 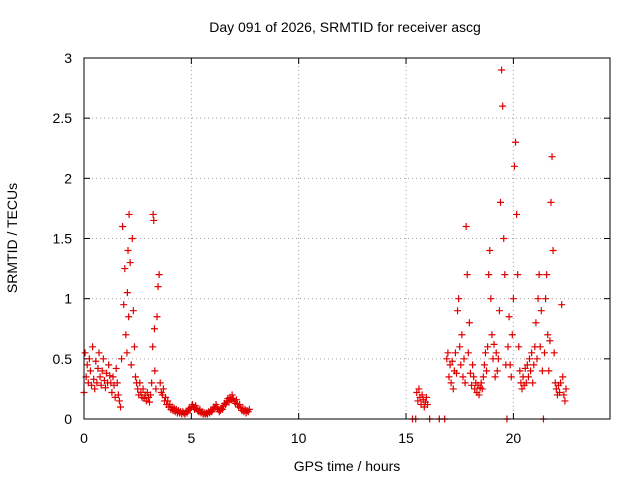 What do you see at coordinates (63, 239) in the screenshot?
I see `y-tick-label: 1.5` at bounding box center [63, 239].